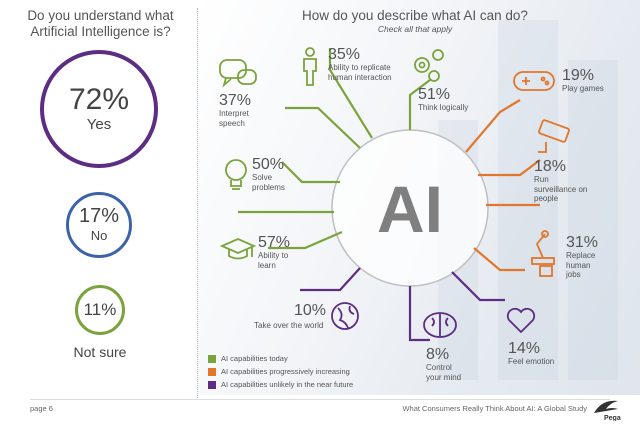 Image resolution: width=640 pixels, height=425 pixels. What do you see at coordinates (443, 107) in the screenshot?
I see `item-label: Think logically` at bounding box center [443, 107].